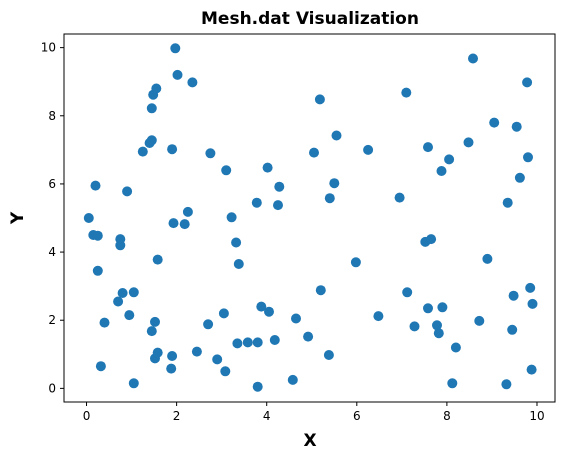 The width and height of the screenshot is (567, 461). Describe the element at coordinates (52, 388) in the screenshot. I see `y-tick-label: 0` at that location.